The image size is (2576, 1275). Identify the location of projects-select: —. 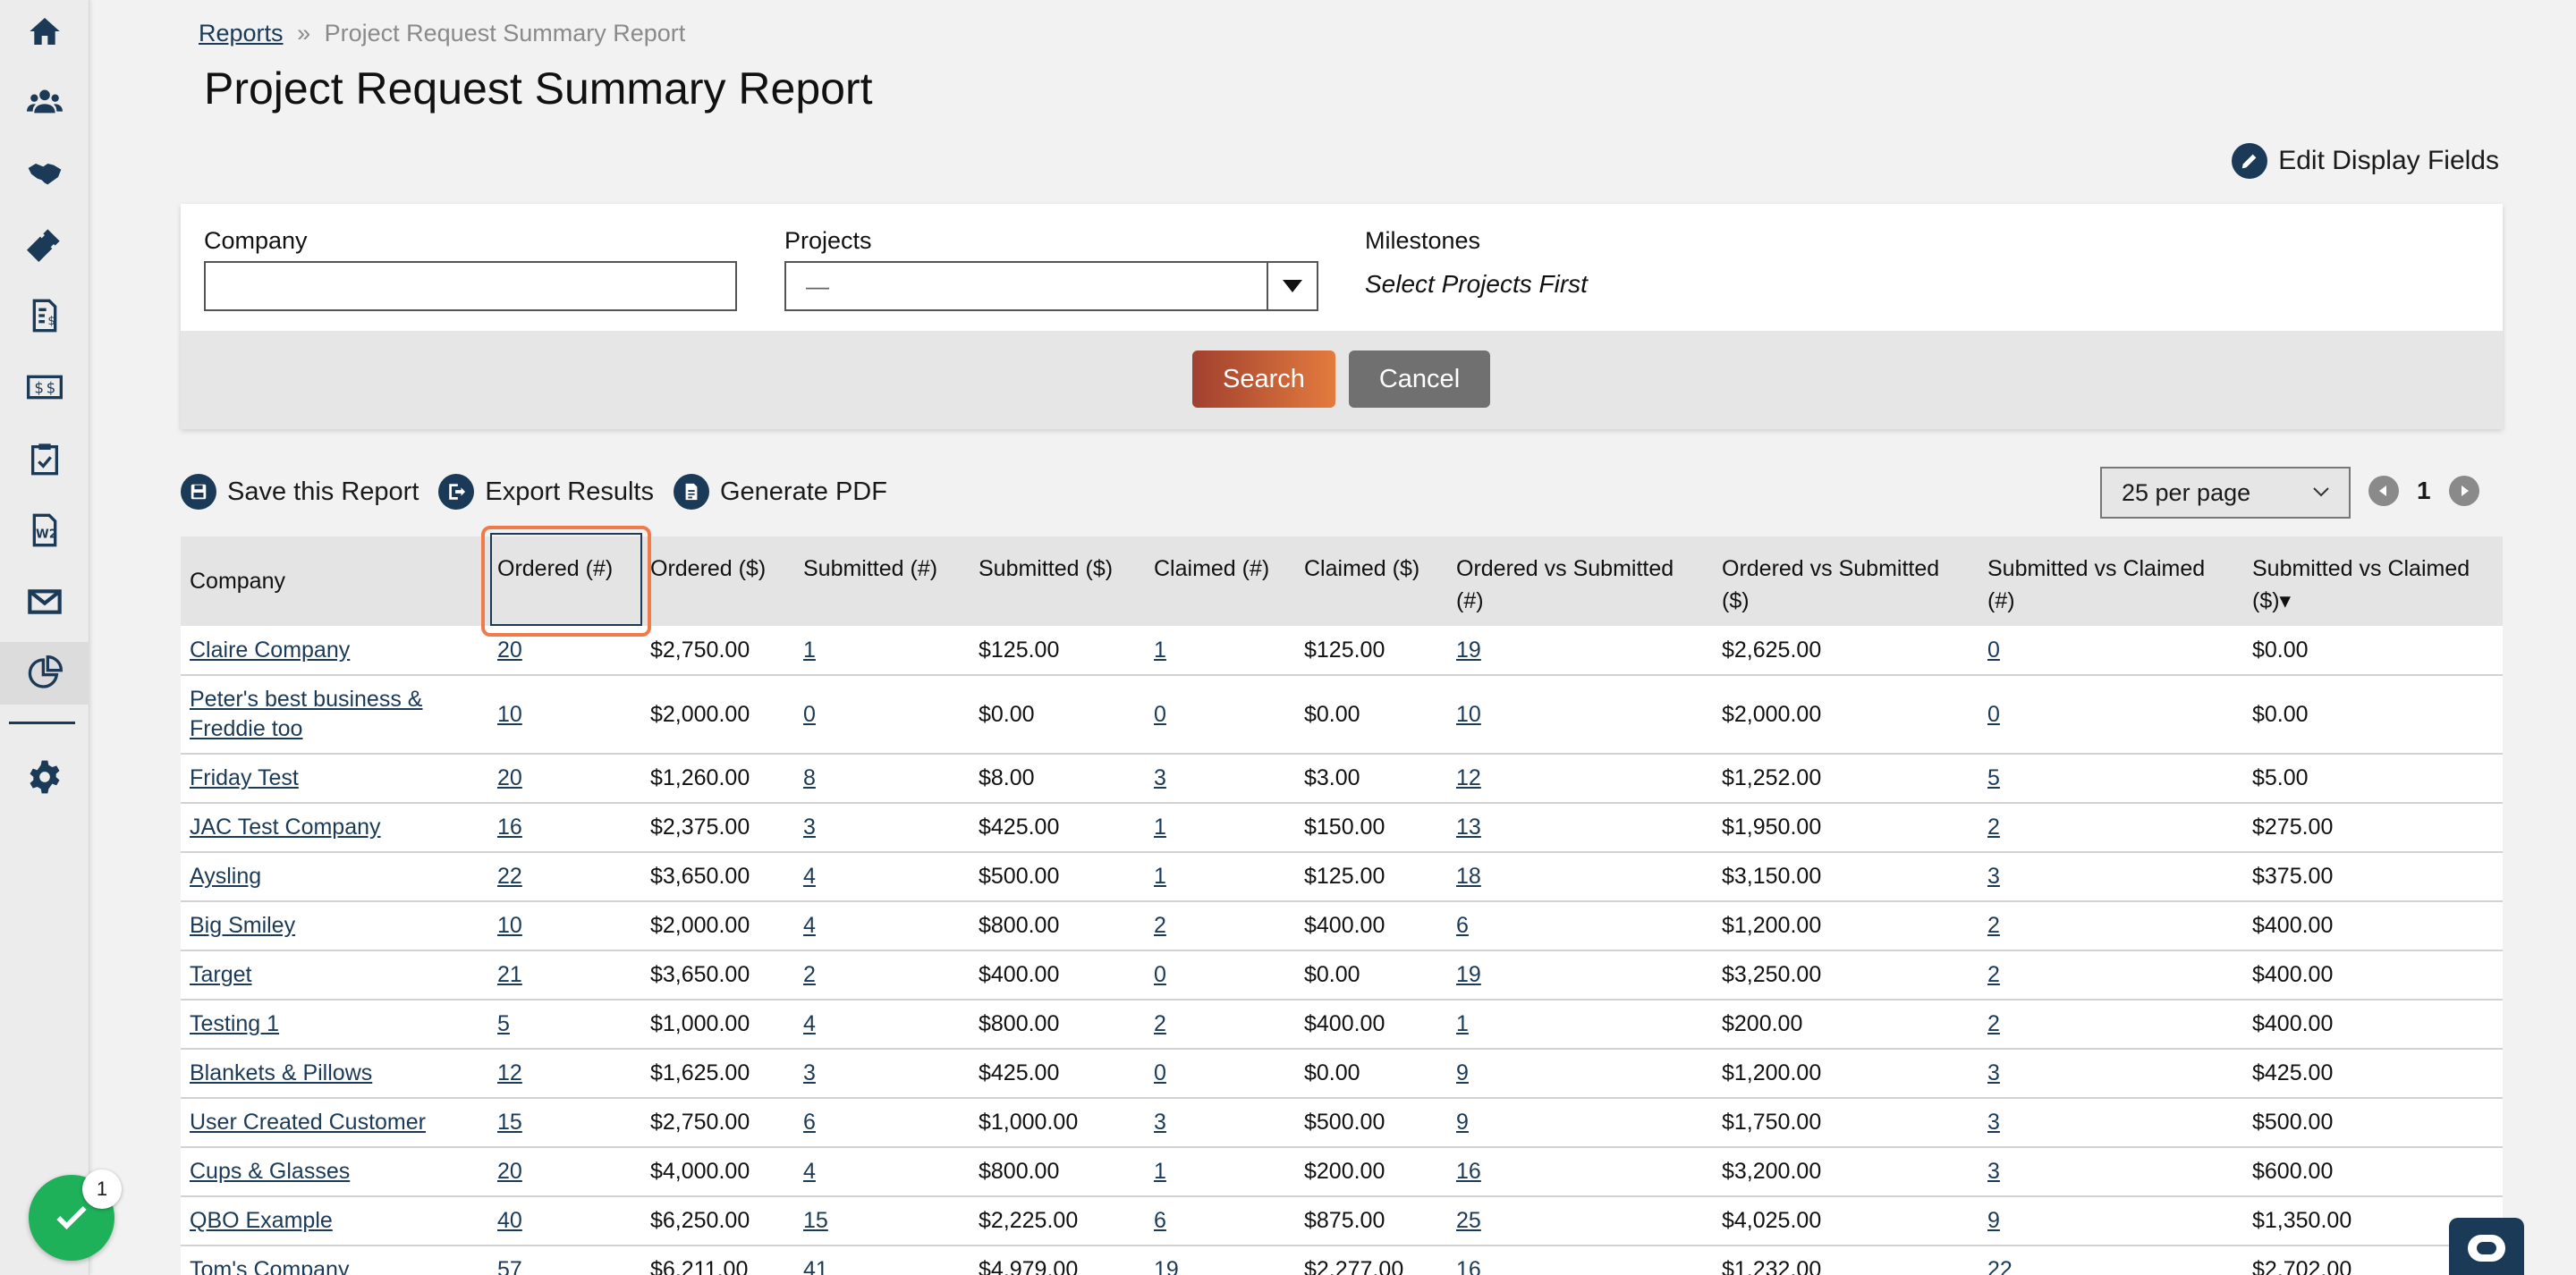
(1051, 286).